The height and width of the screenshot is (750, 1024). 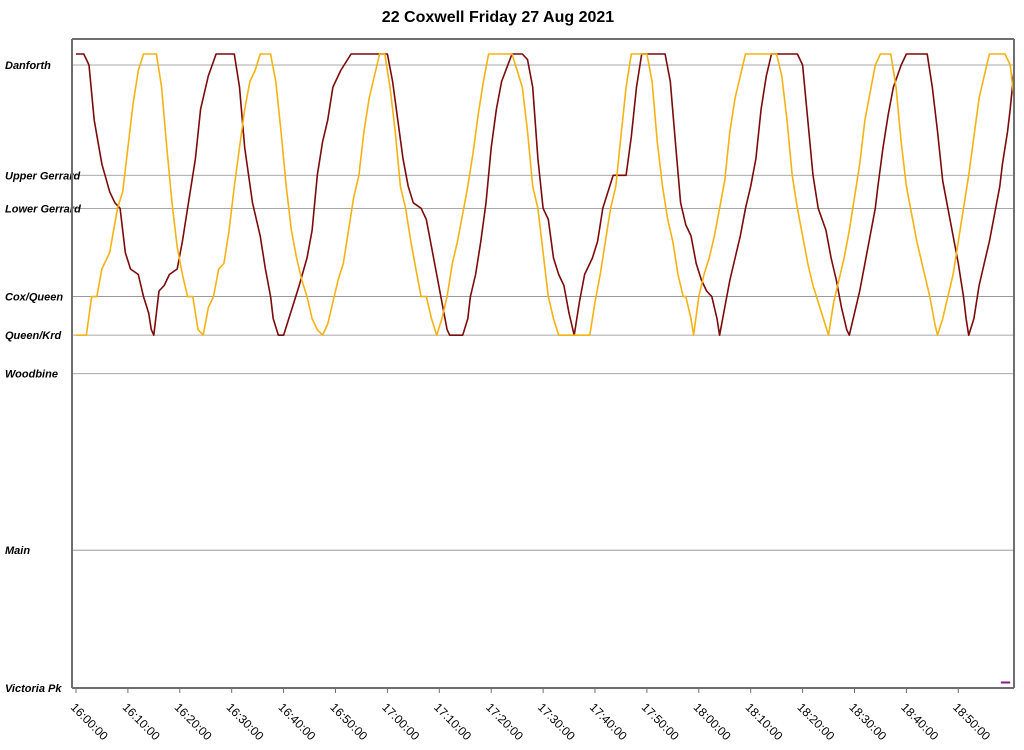 What do you see at coordinates (556, 721) in the screenshot?
I see `x-tick-label: 17:30:00` at bounding box center [556, 721].